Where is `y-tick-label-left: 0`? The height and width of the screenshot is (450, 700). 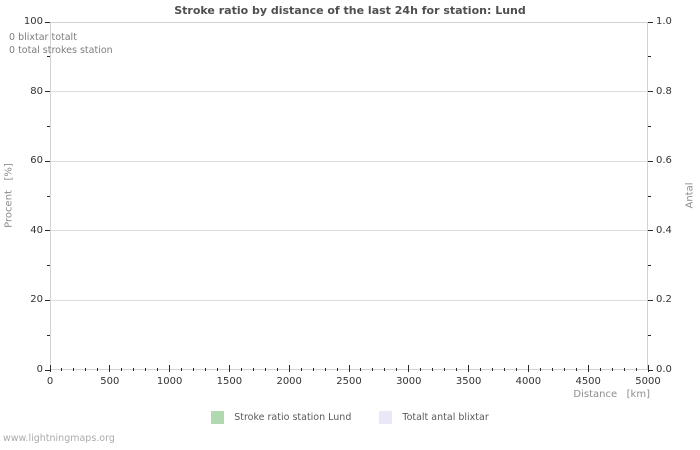
y-tick-label-left: 0 is located at coordinates (39, 369).